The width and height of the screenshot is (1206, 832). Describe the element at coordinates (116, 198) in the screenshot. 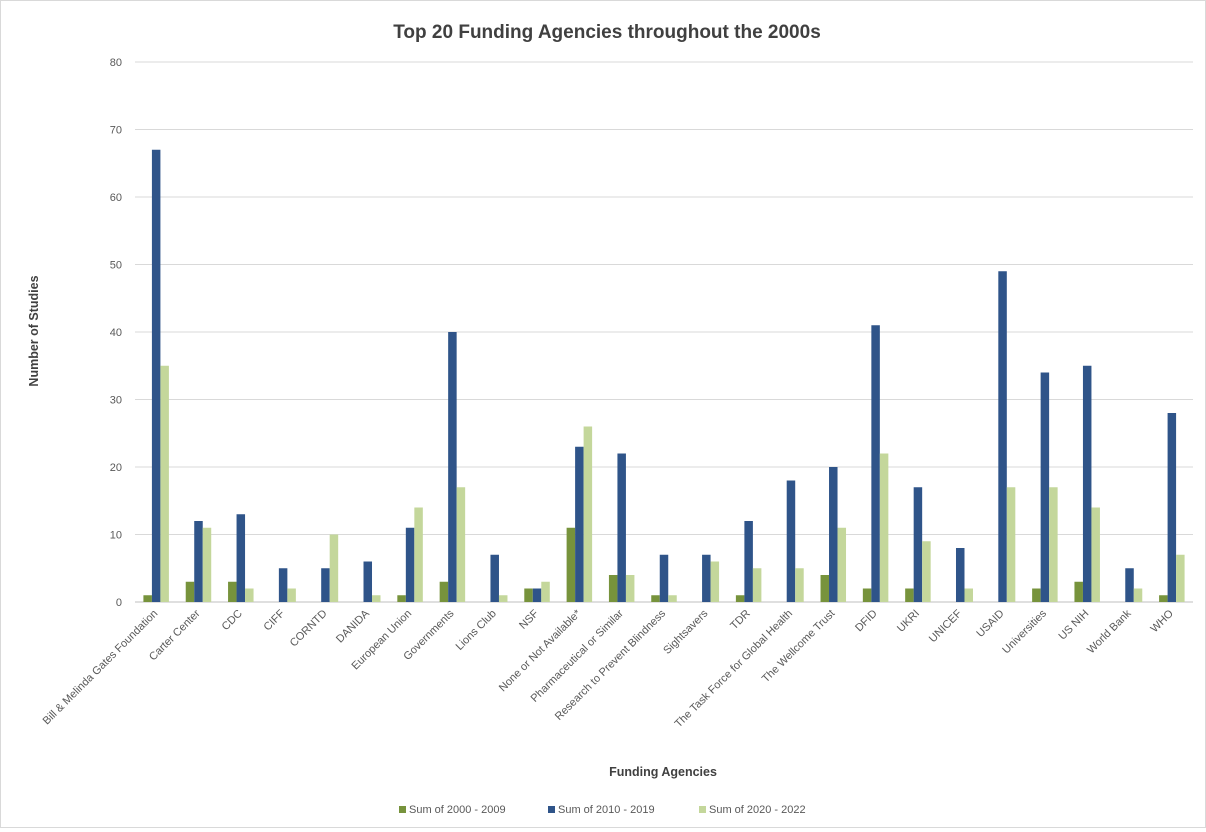

I see `y-tick-label: 60` at that location.